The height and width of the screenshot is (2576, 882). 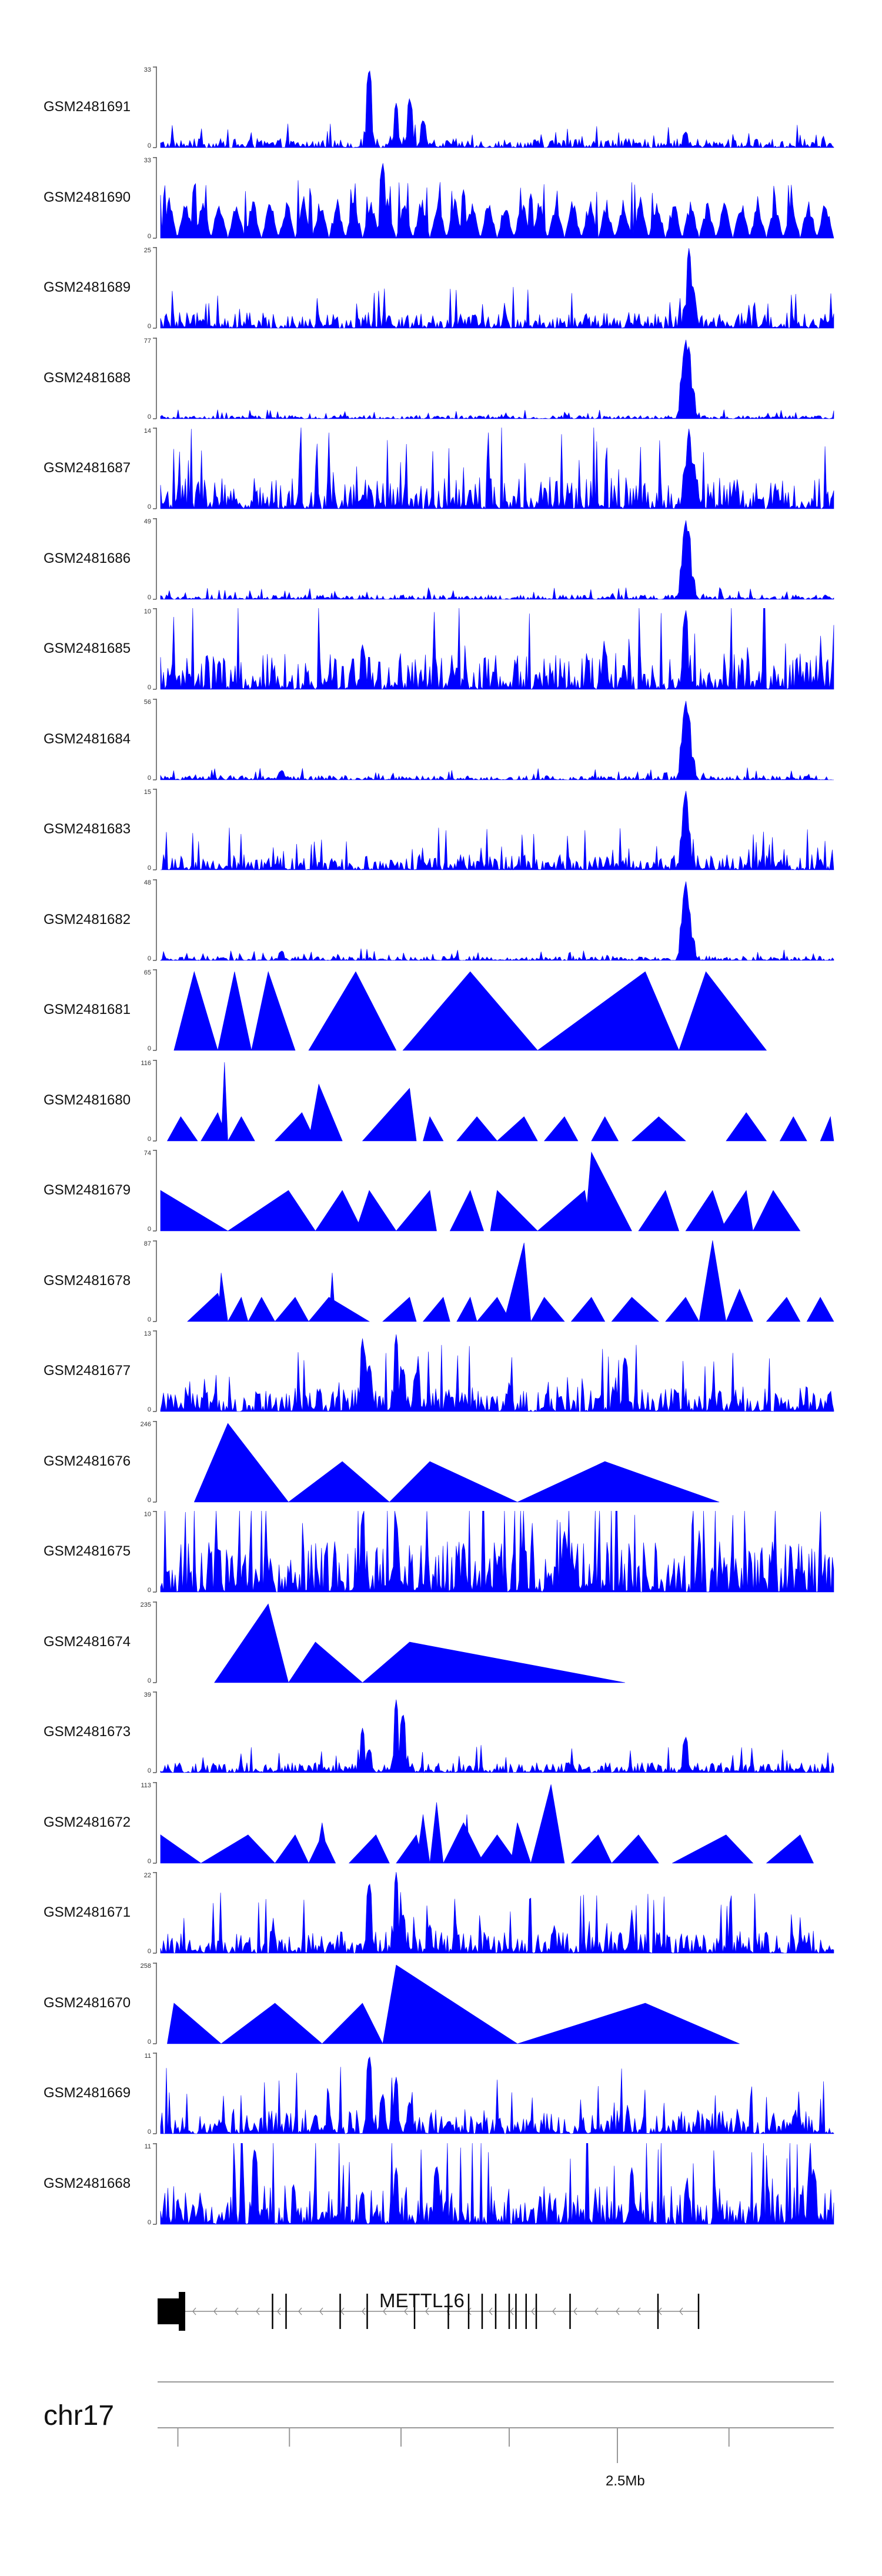 I want to click on track-plot: 22 0, so click(x=489, y=1913).